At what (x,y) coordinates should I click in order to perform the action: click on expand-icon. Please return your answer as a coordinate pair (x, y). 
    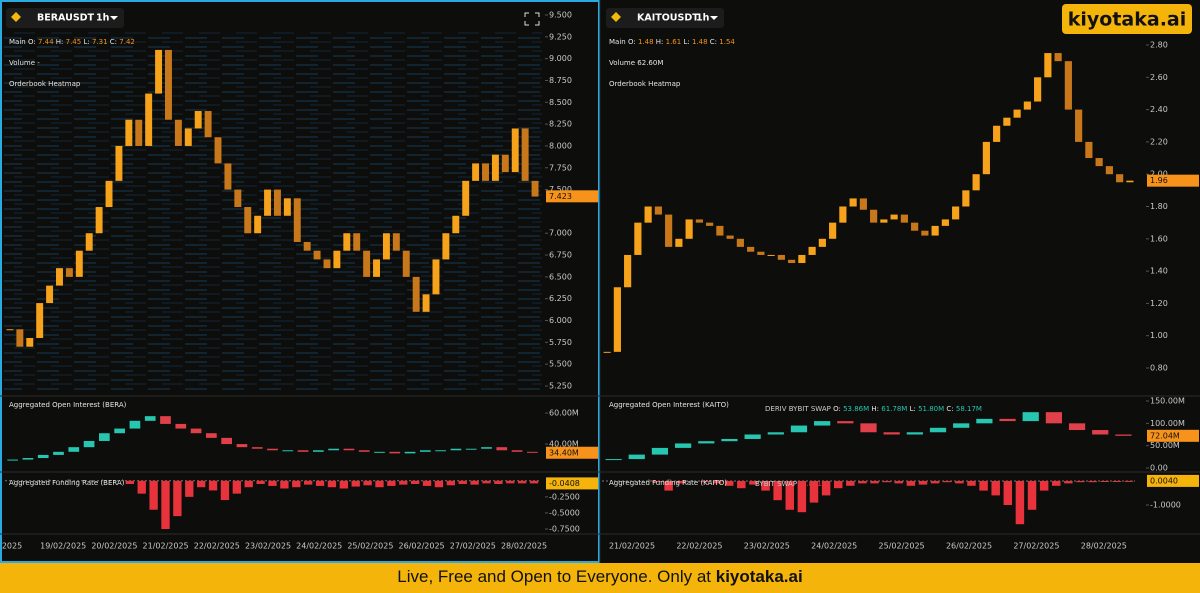
    Looking at the image, I should click on (532, 19).